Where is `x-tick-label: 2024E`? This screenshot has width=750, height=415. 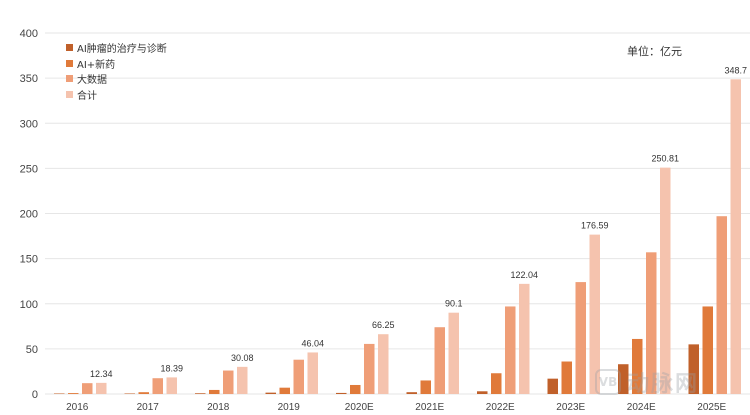 x-tick-label: 2024E is located at coordinates (641, 407).